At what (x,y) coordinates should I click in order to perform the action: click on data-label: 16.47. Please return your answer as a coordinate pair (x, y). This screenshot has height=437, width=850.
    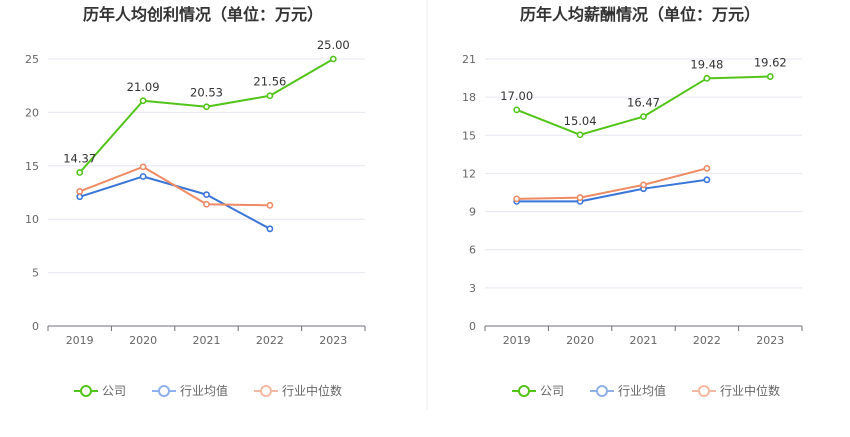
    Looking at the image, I should click on (643, 103).